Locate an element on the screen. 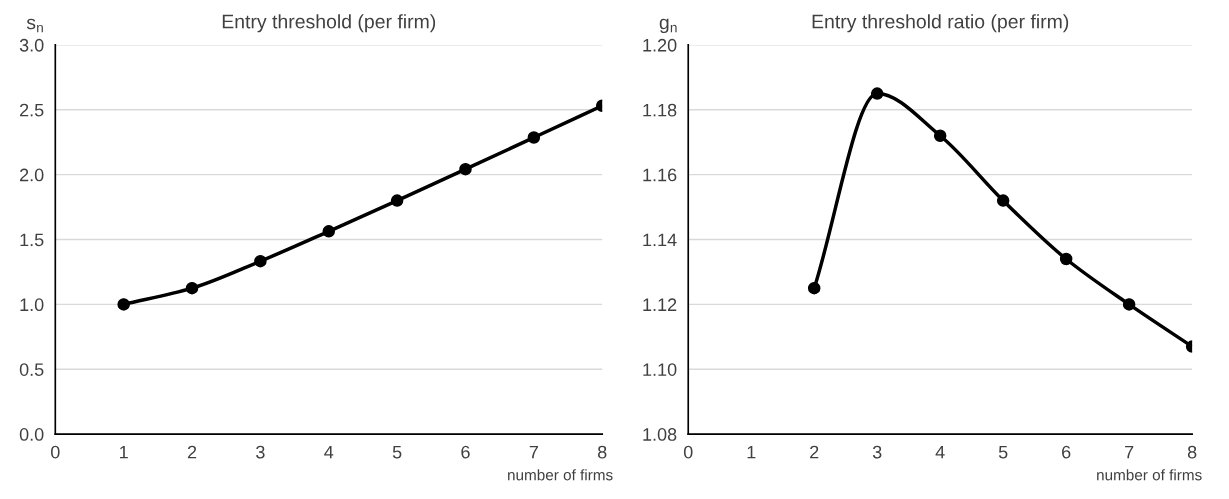 Image resolution: width=1229 pixels, height=499 pixels. y-tick-label: 1.14 is located at coordinates (660, 240).